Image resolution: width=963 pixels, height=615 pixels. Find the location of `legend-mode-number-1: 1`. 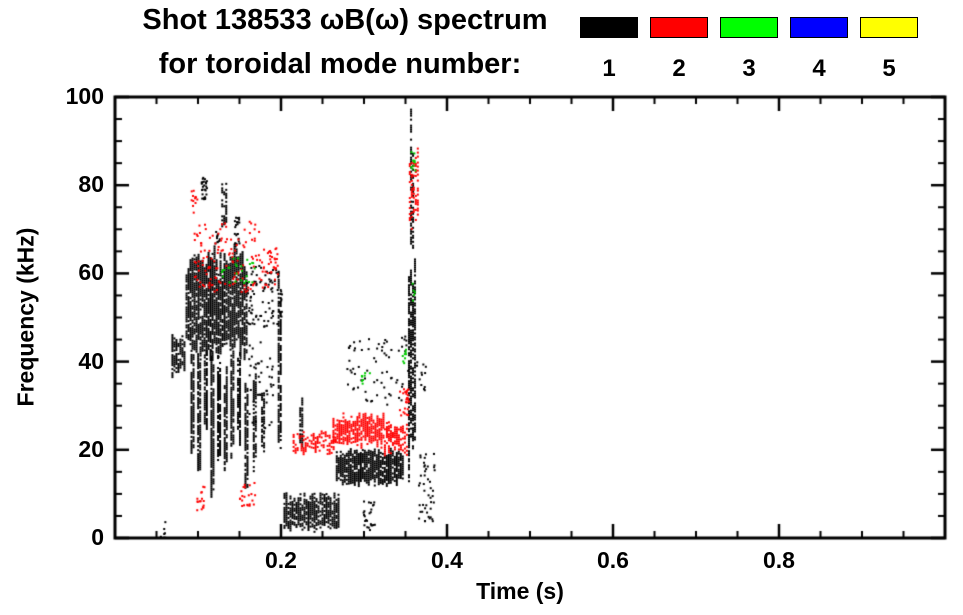

legend-mode-number-1: 1 is located at coordinates (609, 68).